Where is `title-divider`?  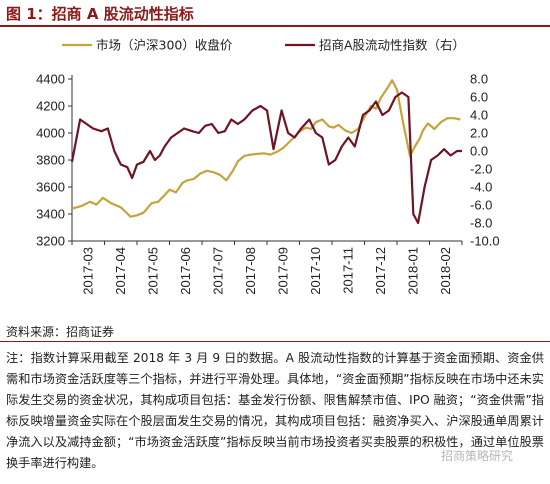
title-divider is located at coordinates (275, 26).